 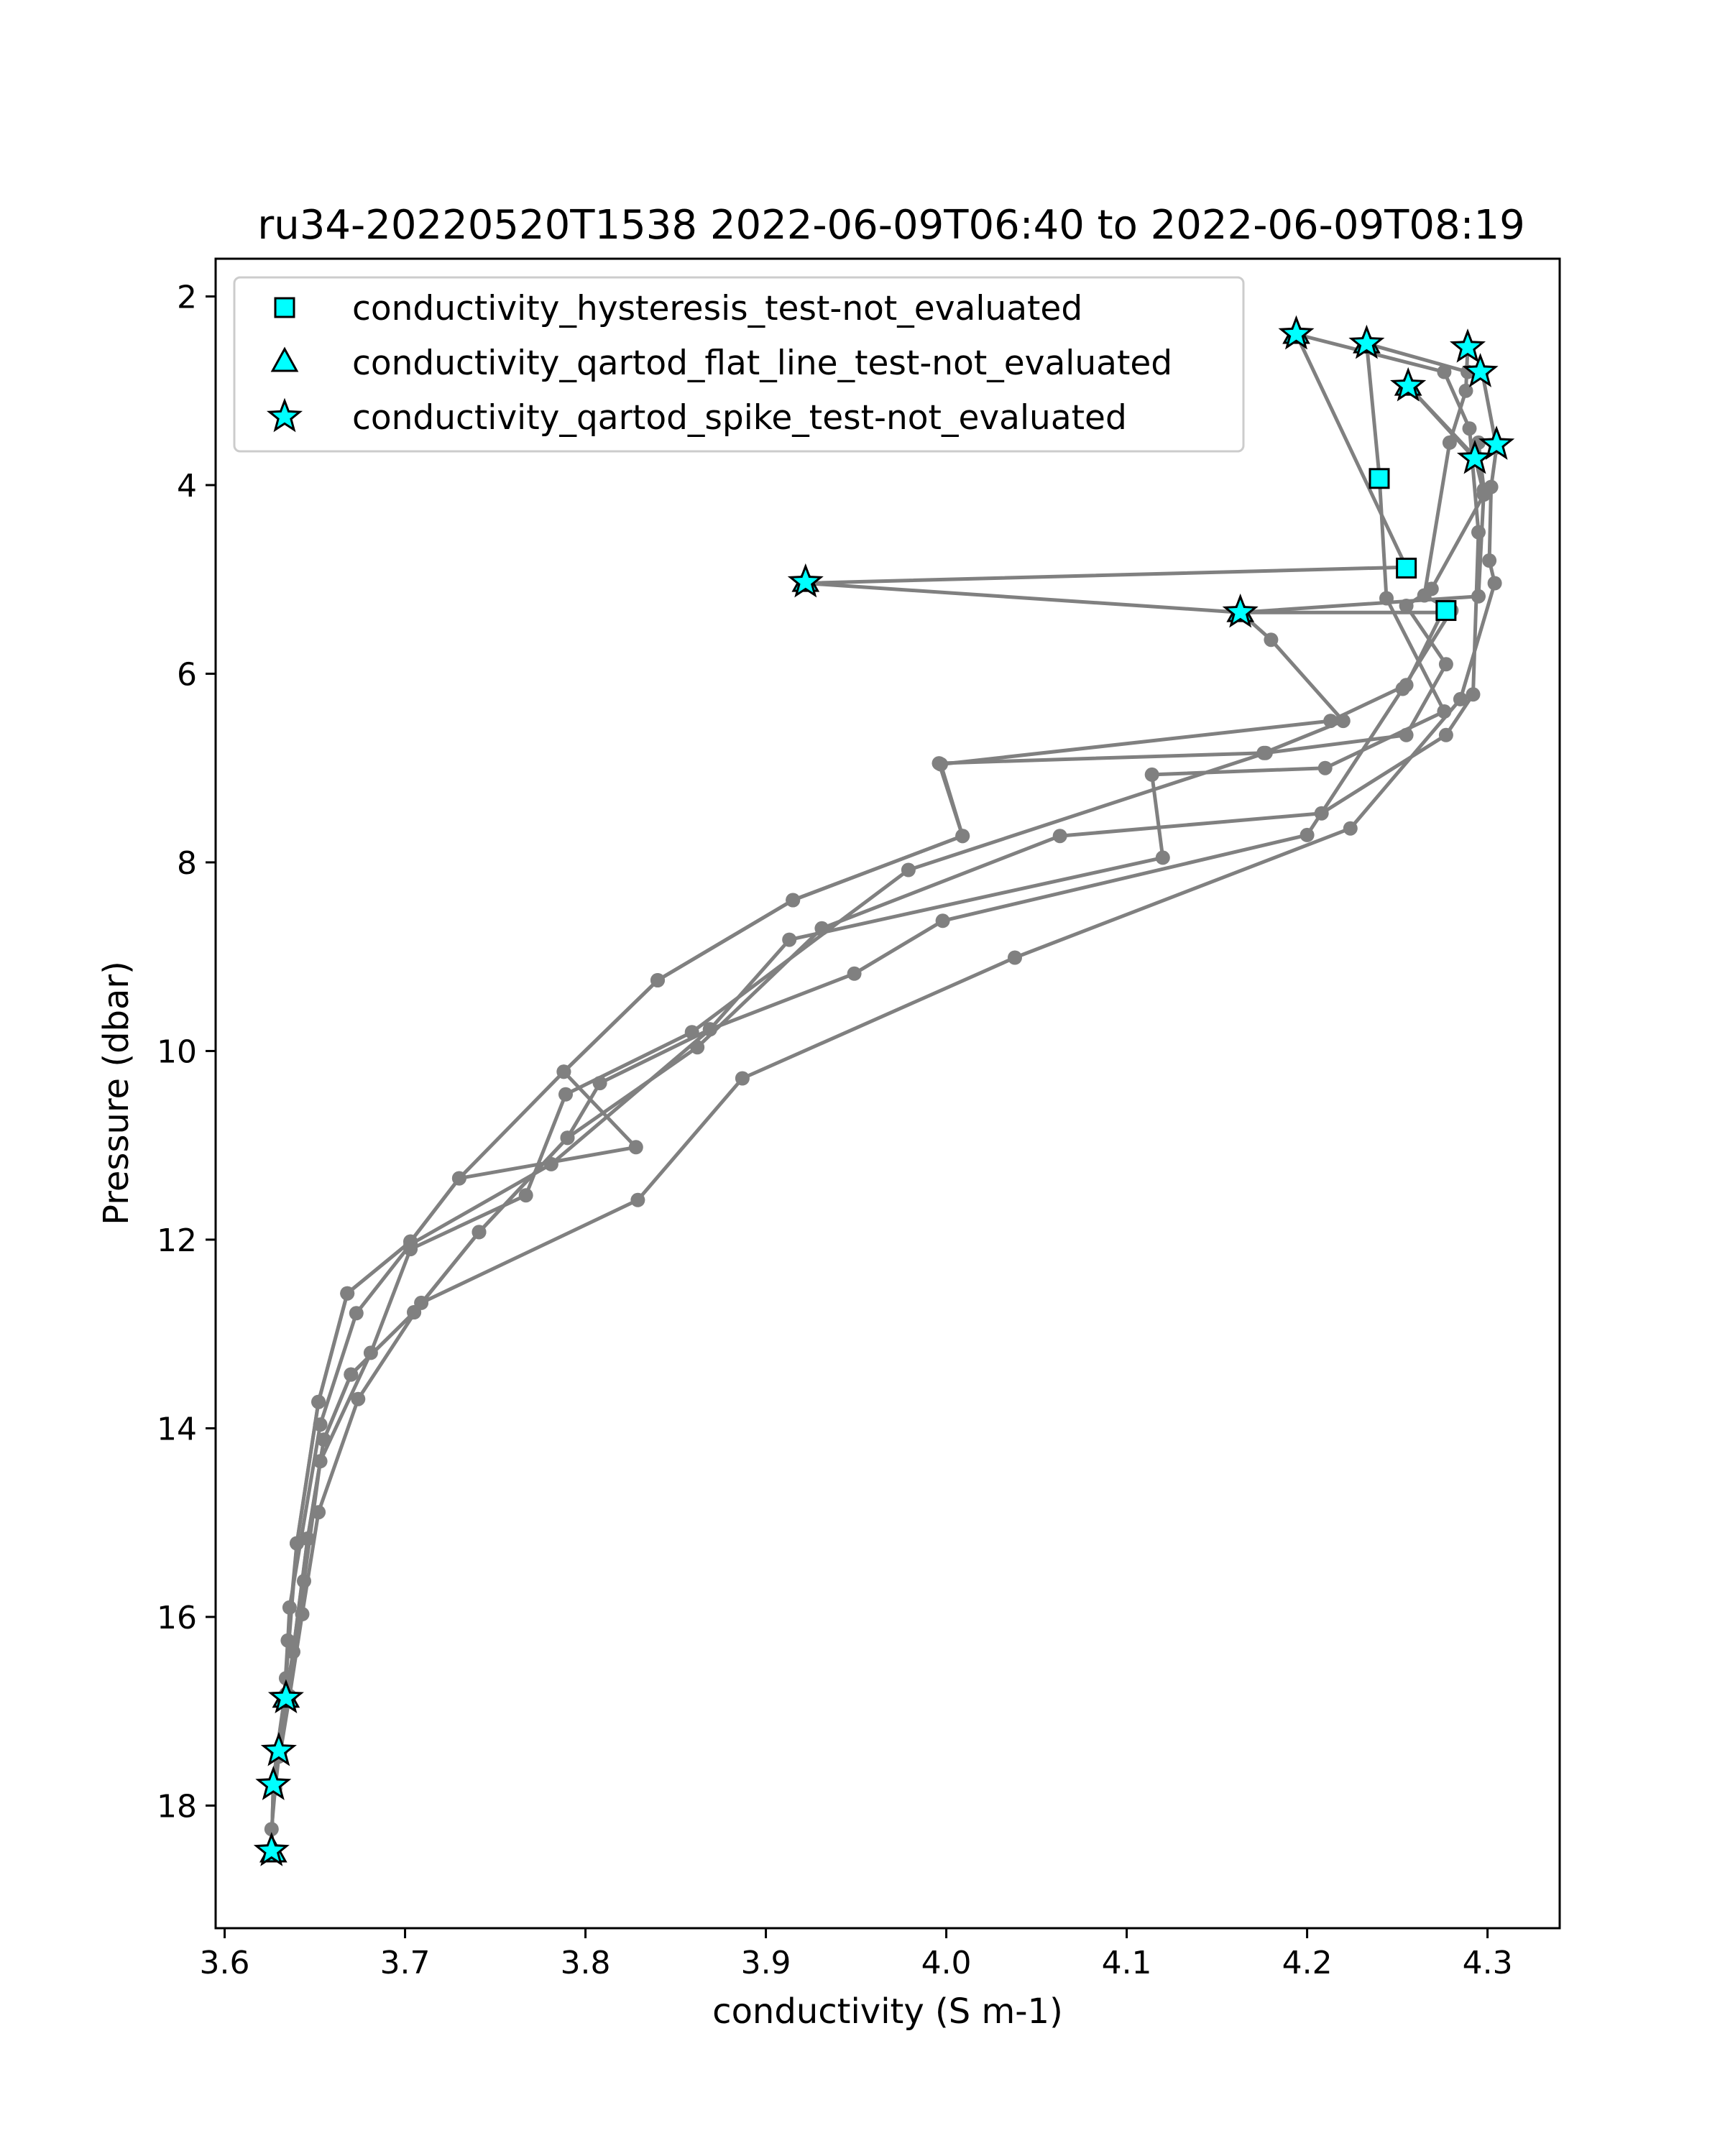 I want to click on y-tick-label: 18, so click(x=177, y=1806).